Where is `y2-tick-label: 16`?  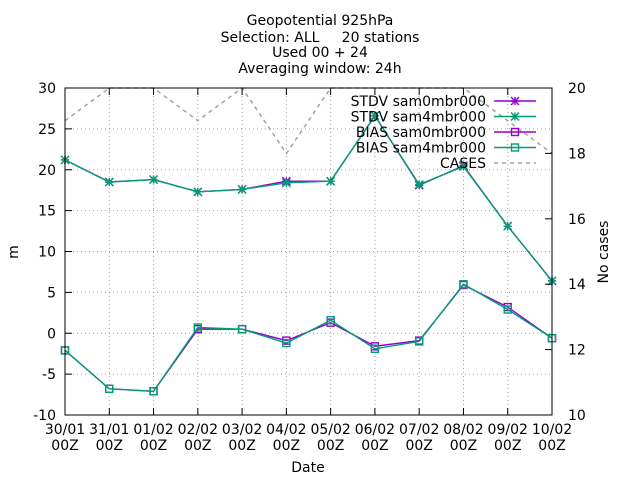 y2-tick-label: 16 is located at coordinates (577, 220).